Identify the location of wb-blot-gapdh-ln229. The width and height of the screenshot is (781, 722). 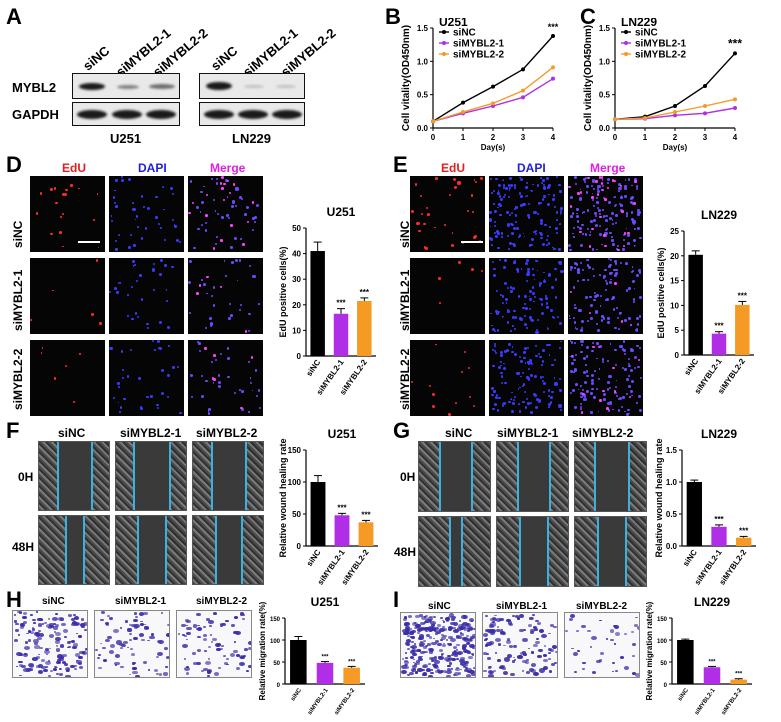
(252, 114).